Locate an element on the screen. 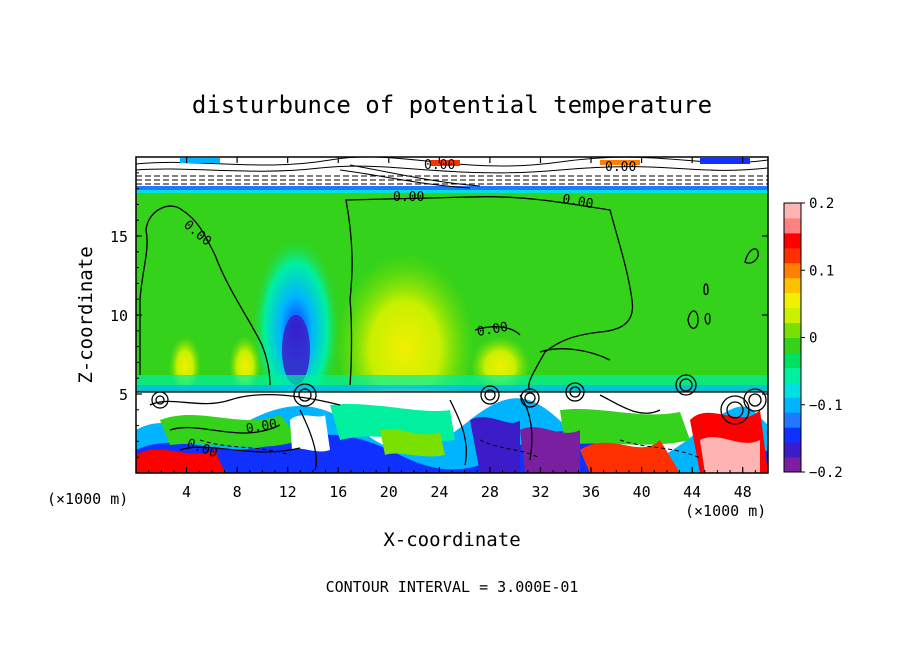 The width and height of the screenshot is (904, 654). x-tick-label: 44 is located at coordinates (692, 492).